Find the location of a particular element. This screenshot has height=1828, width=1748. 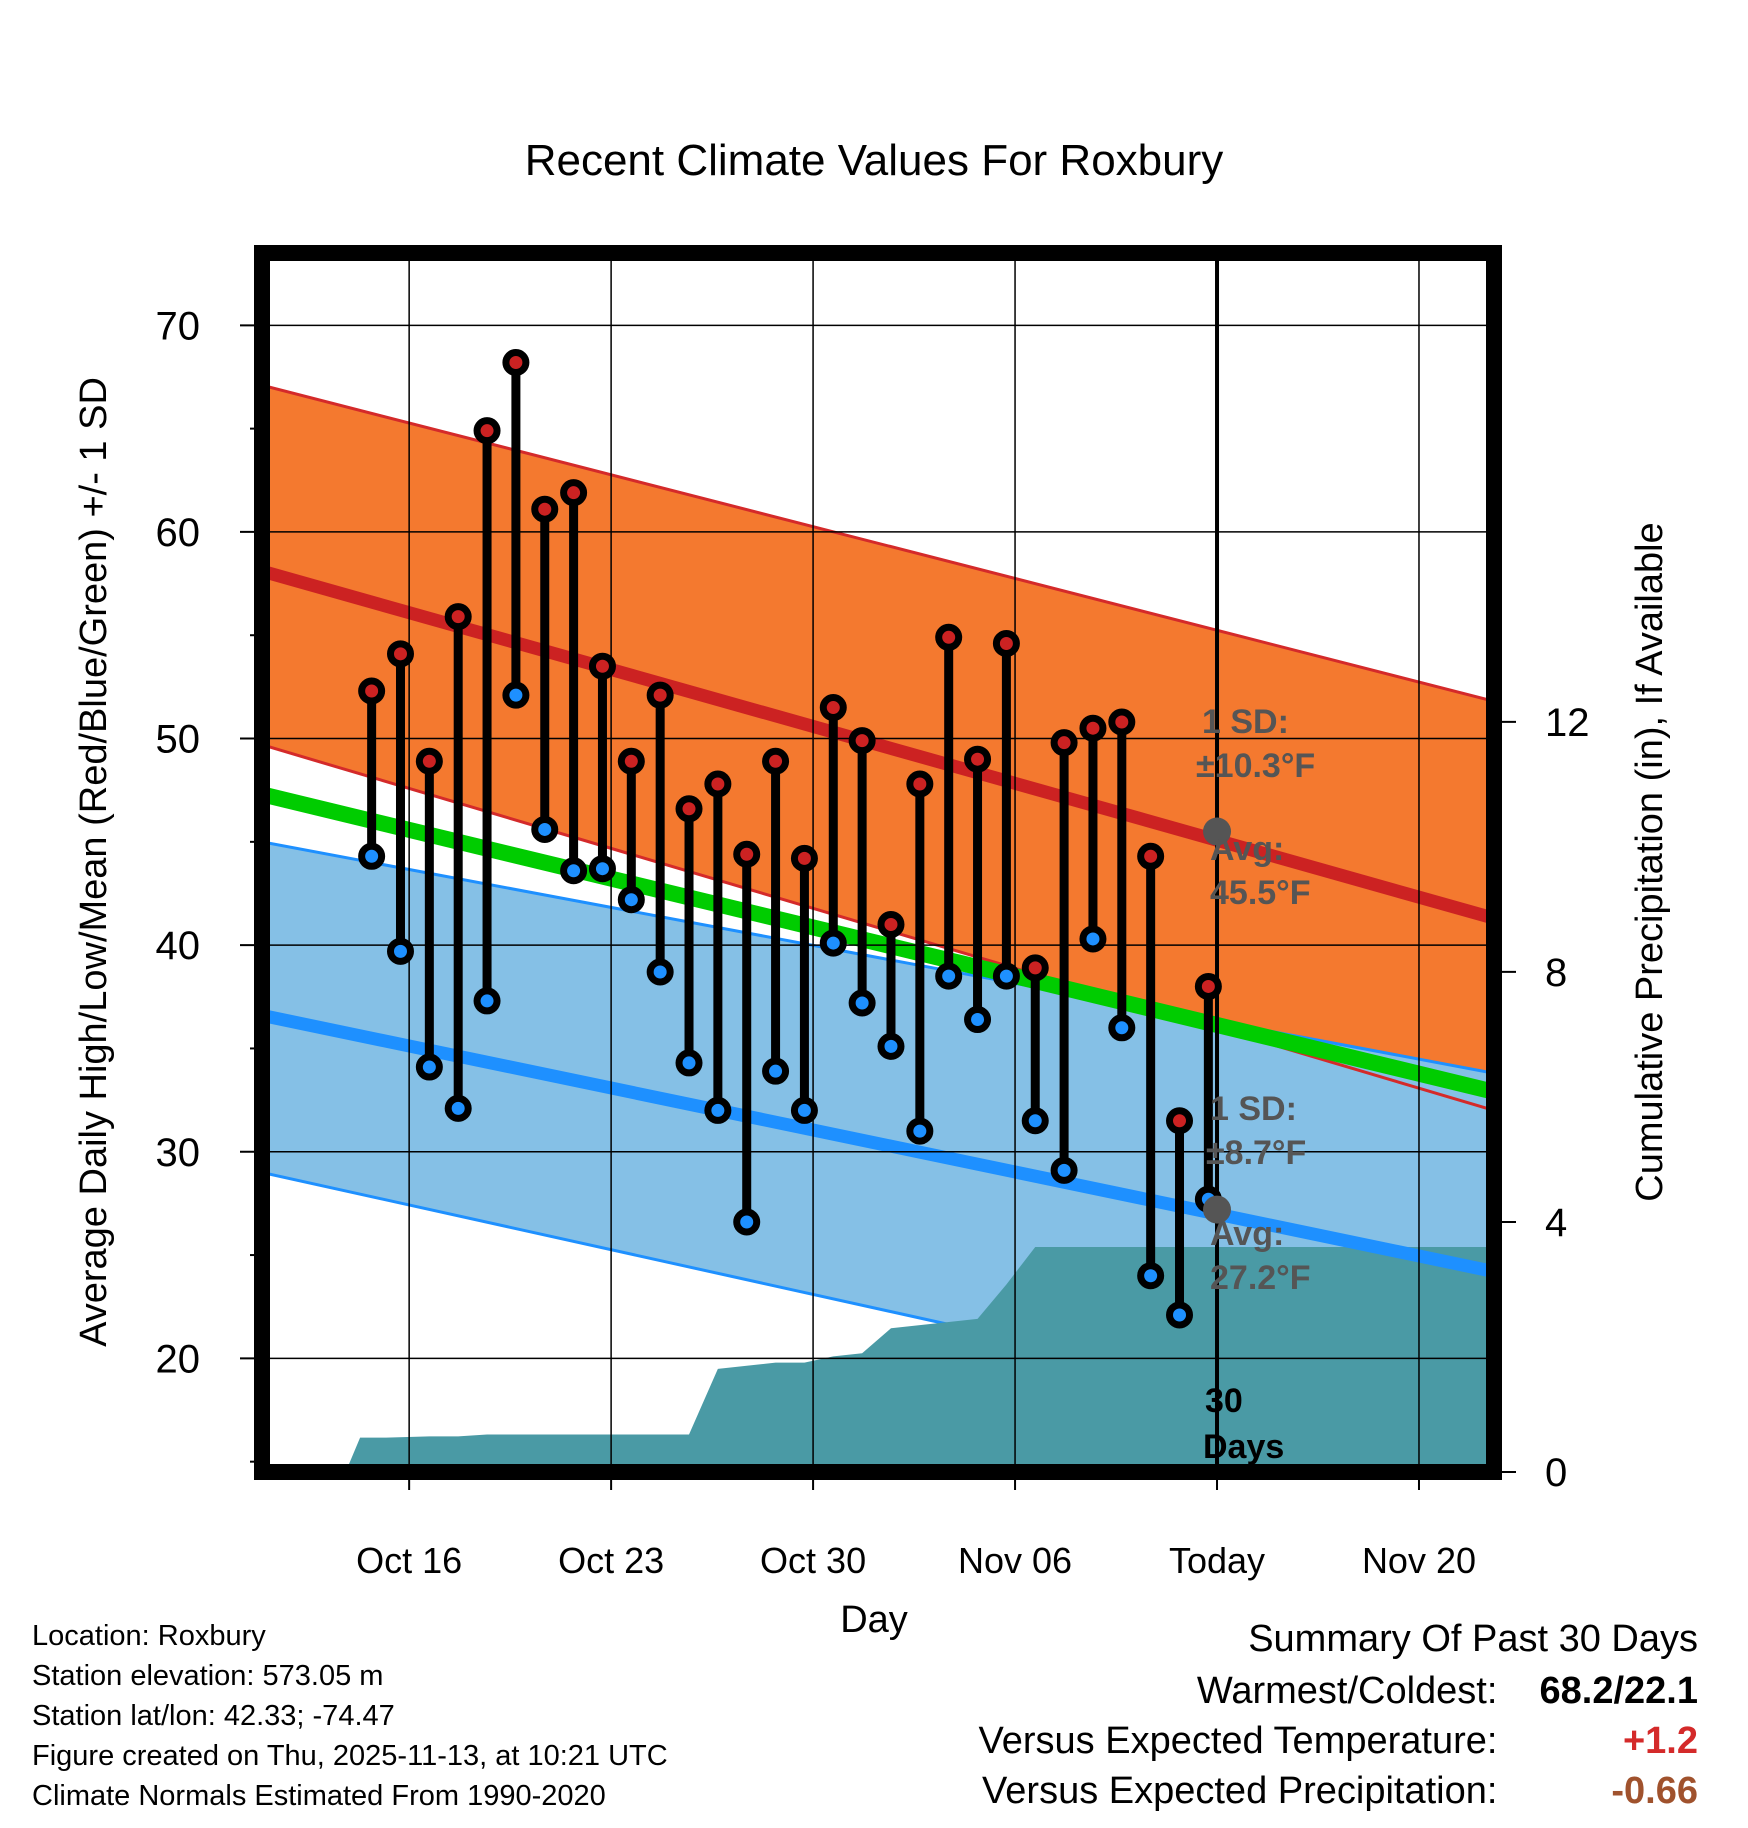

meta-elevation: Station elevation: 573.05 m is located at coordinates (208, 1676).